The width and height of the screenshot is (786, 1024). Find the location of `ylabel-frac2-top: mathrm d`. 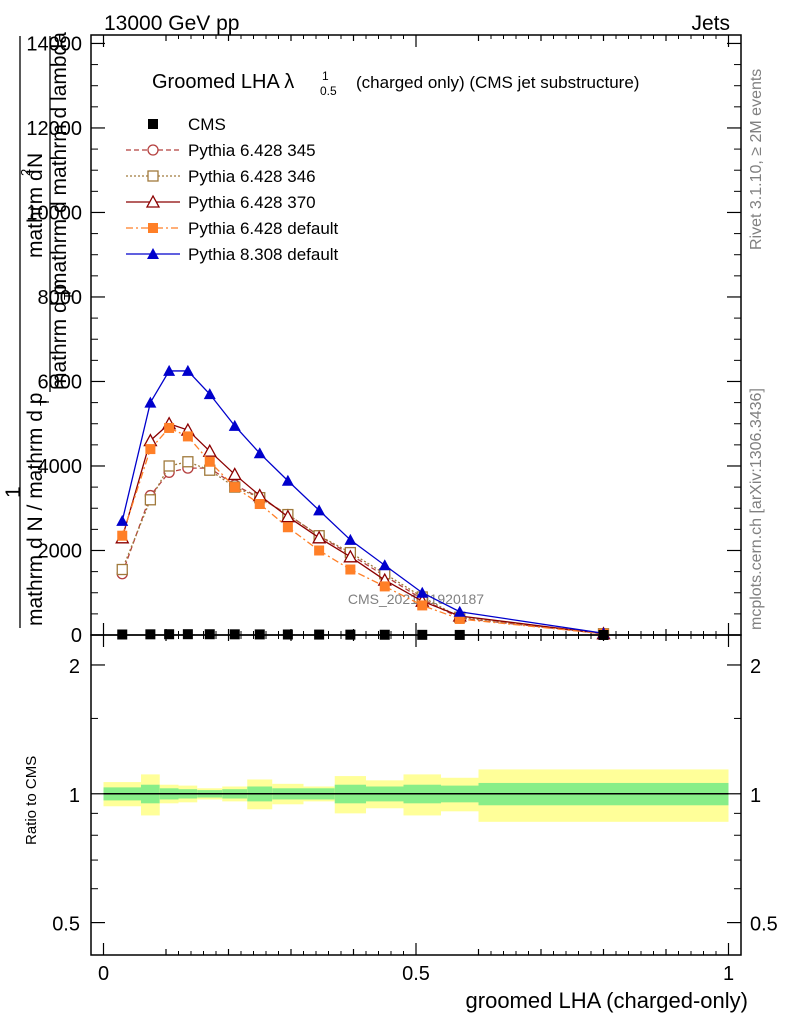

ylabel-frac2-top: mathrm d is located at coordinates (35, 213).